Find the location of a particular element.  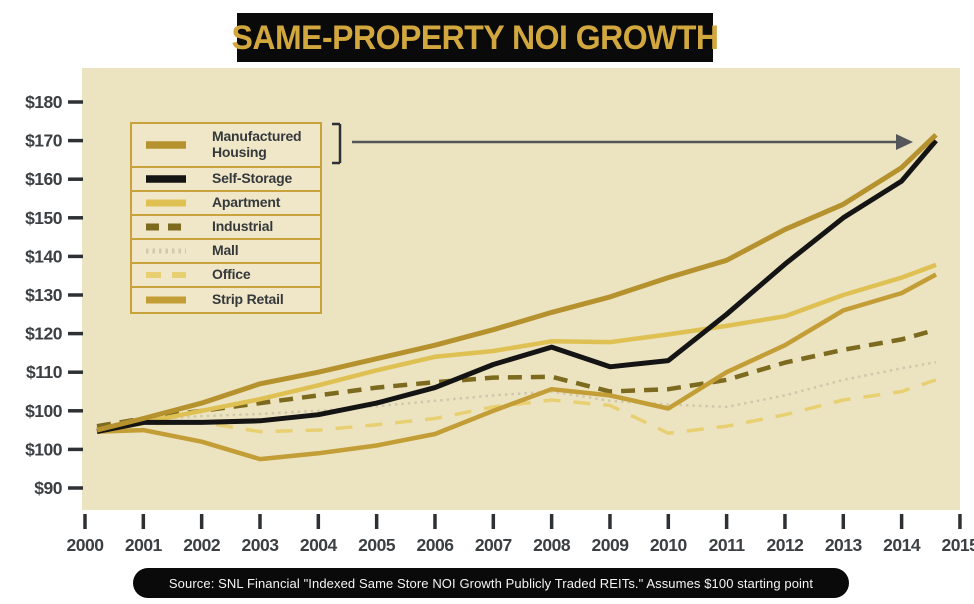

y-axis-label: $140 is located at coordinates (44, 256).